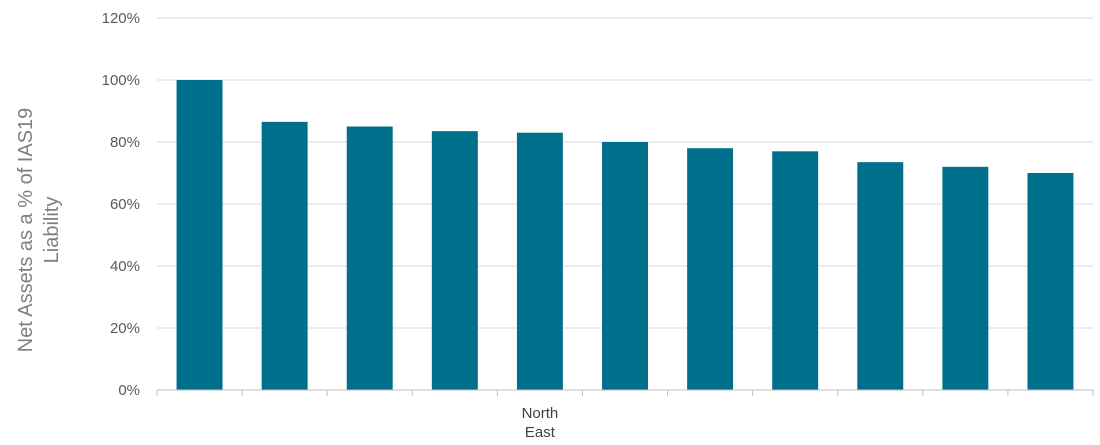 The height and width of the screenshot is (445, 1100). I want to click on x-category-label: North East, so click(540, 423).